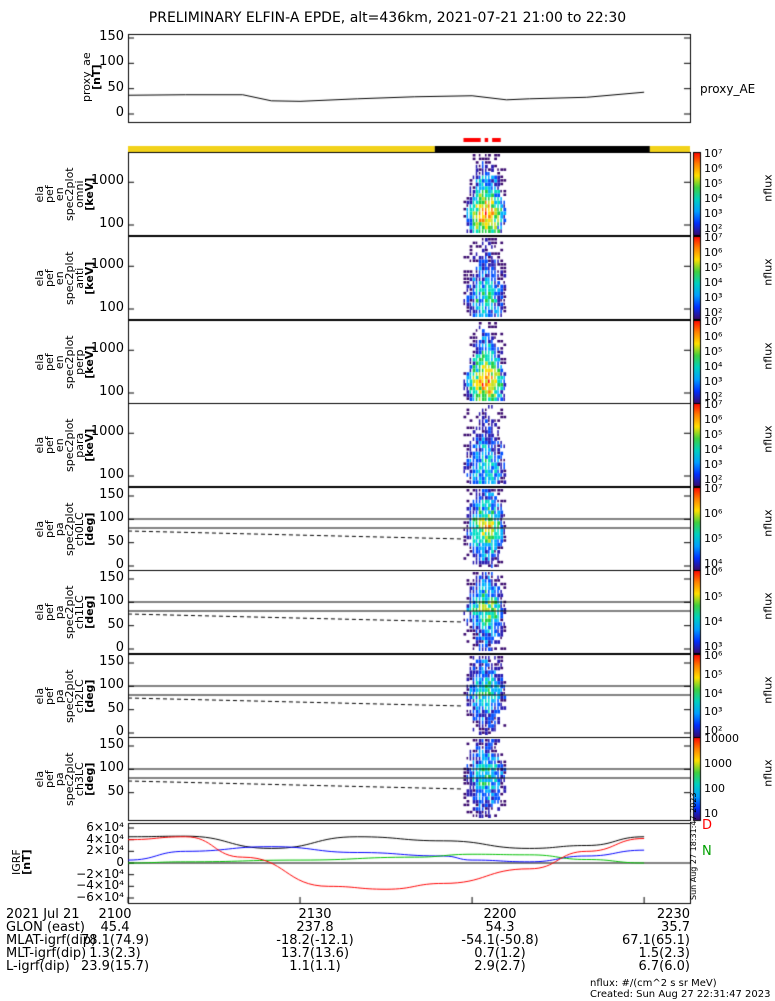 This screenshot has width=775, height=1001. What do you see at coordinates (707, 825) in the screenshot?
I see `igrf-legend-d: D` at bounding box center [707, 825].